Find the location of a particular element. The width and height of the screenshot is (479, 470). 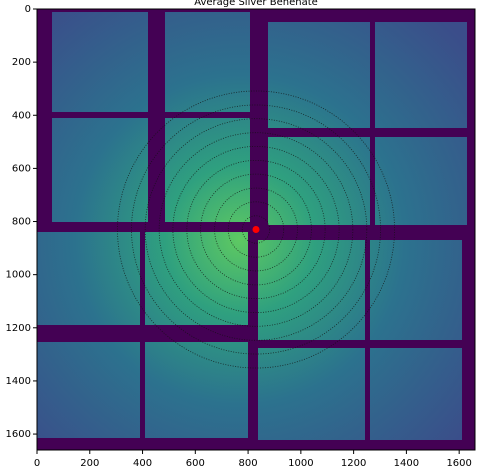

x-tick-label: 1200 is located at coordinates (353, 463).